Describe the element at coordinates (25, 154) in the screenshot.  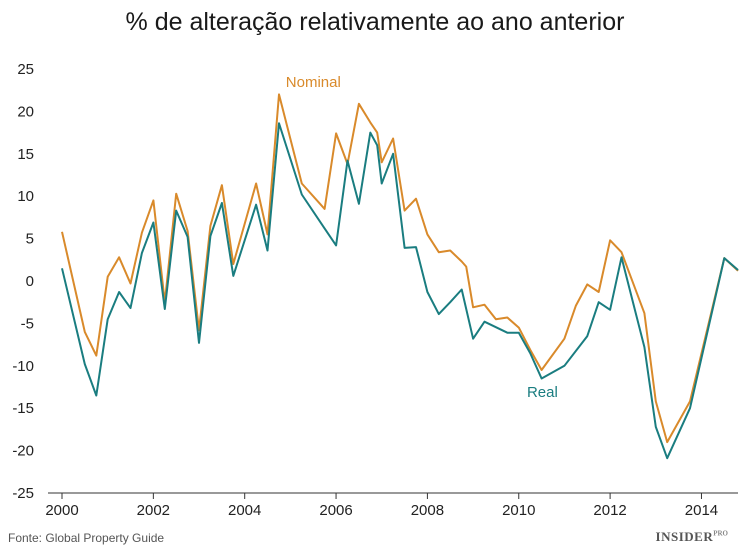
I see `y-tick-label: 15` at that location.